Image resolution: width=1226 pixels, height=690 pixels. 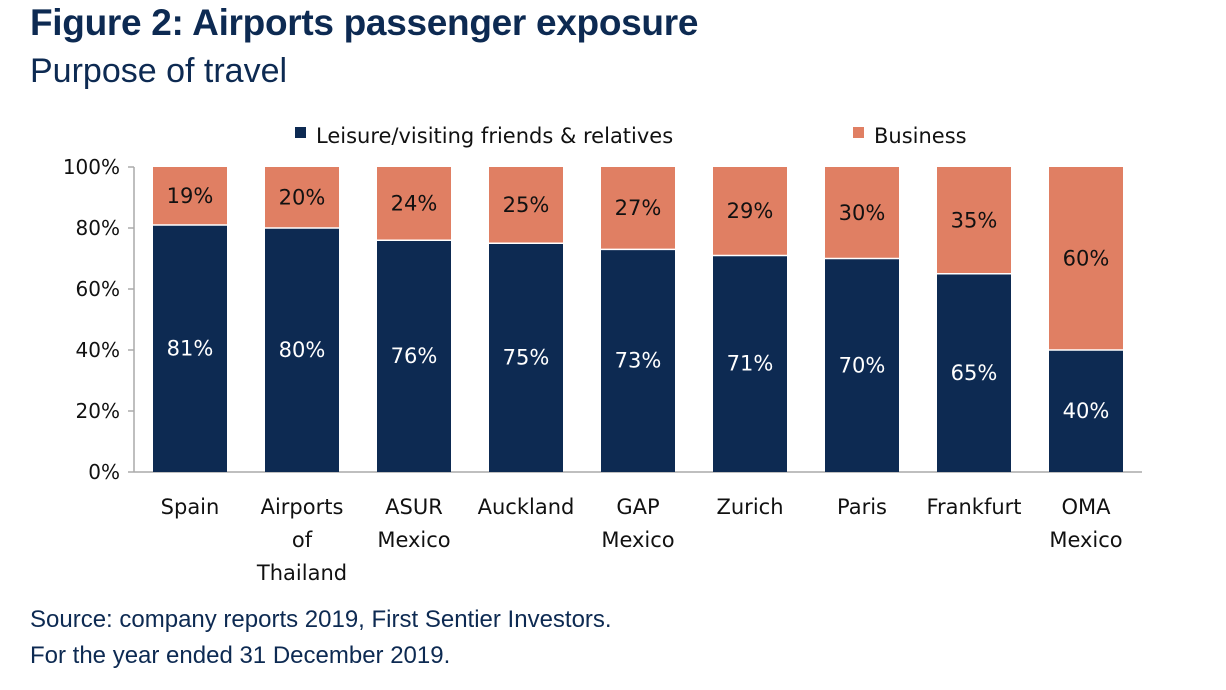 I want to click on data-label-leisure: 65%, so click(x=974, y=373).